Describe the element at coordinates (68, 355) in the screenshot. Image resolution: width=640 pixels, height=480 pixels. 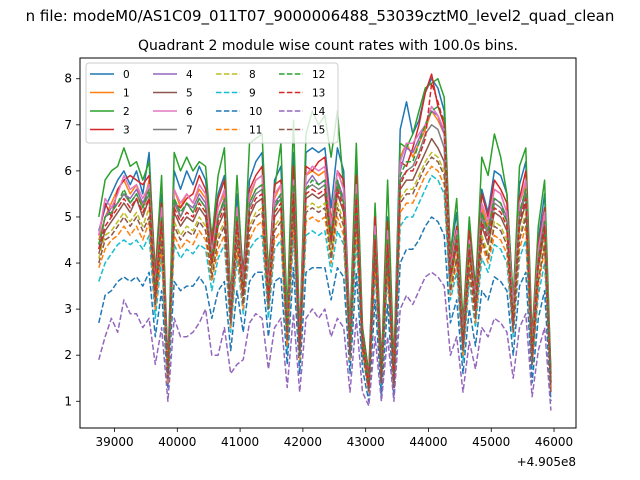
I see `y-tick-label: 2` at that location.